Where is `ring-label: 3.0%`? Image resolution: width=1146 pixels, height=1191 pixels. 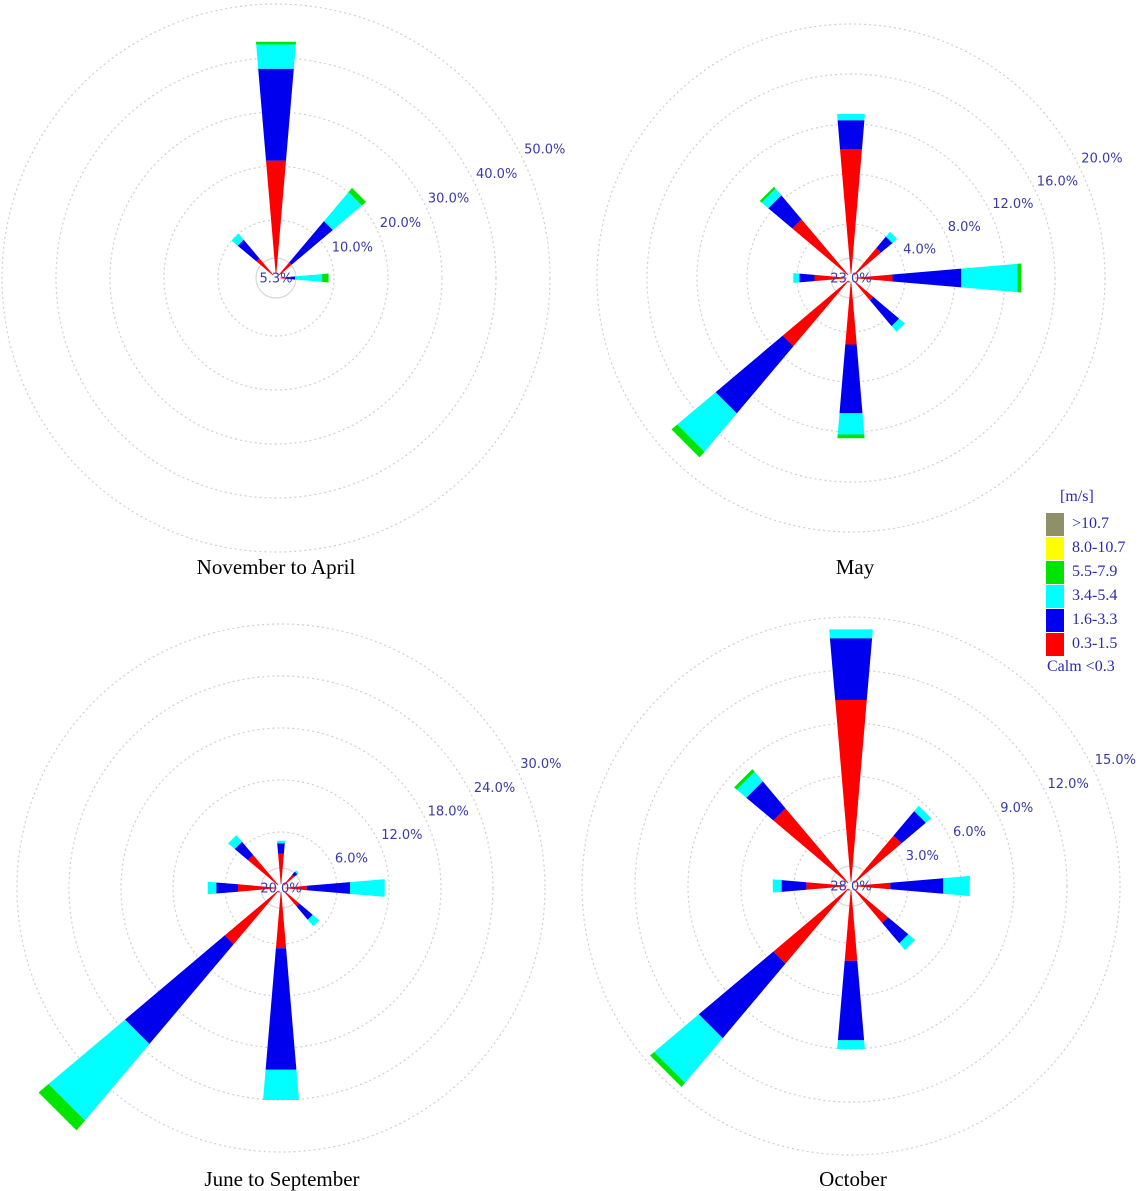
ring-label: 3.0% is located at coordinates (922, 856).